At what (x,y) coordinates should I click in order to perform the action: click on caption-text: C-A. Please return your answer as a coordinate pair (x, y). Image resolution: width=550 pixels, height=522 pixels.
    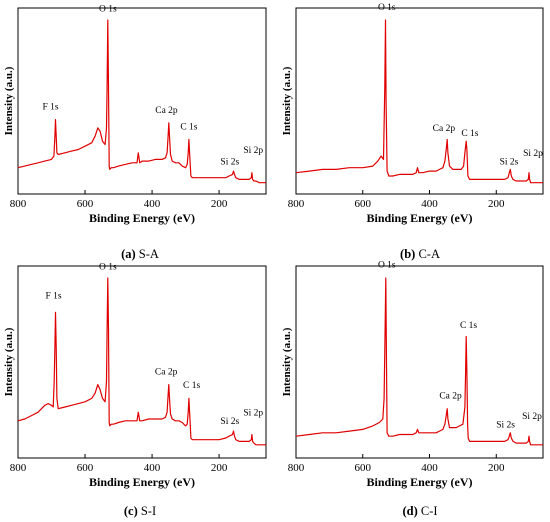
    Looking at the image, I should click on (429, 254).